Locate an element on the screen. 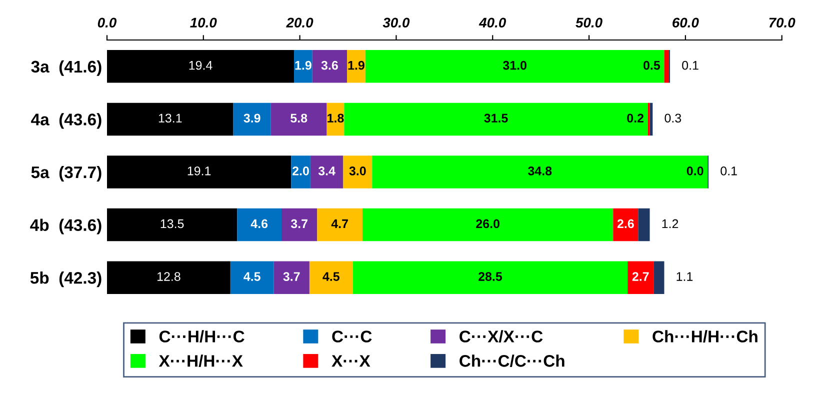 The height and width of the screenshot is (400, 823). y-tick-label: 5a (37.7) is located at coordinates (66, 174).